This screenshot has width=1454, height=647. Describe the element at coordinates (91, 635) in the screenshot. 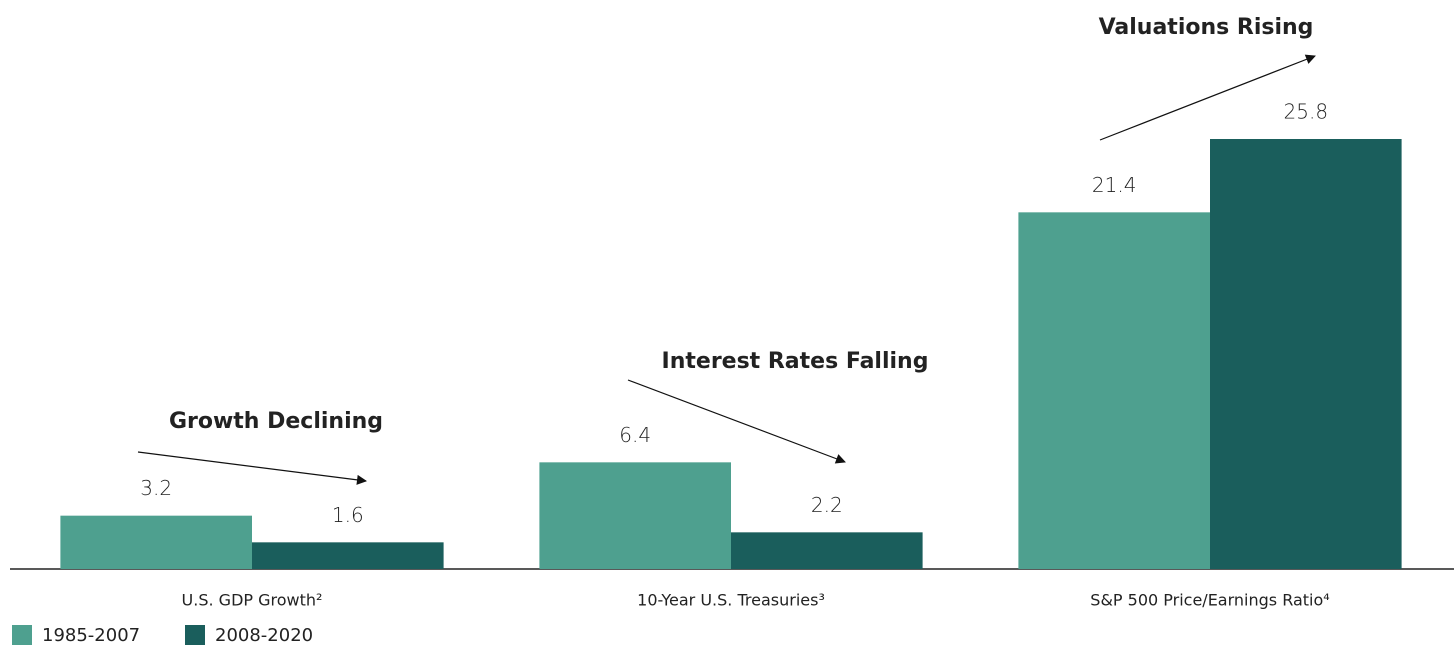

I see `legend-label: 1985-2007` at that location.